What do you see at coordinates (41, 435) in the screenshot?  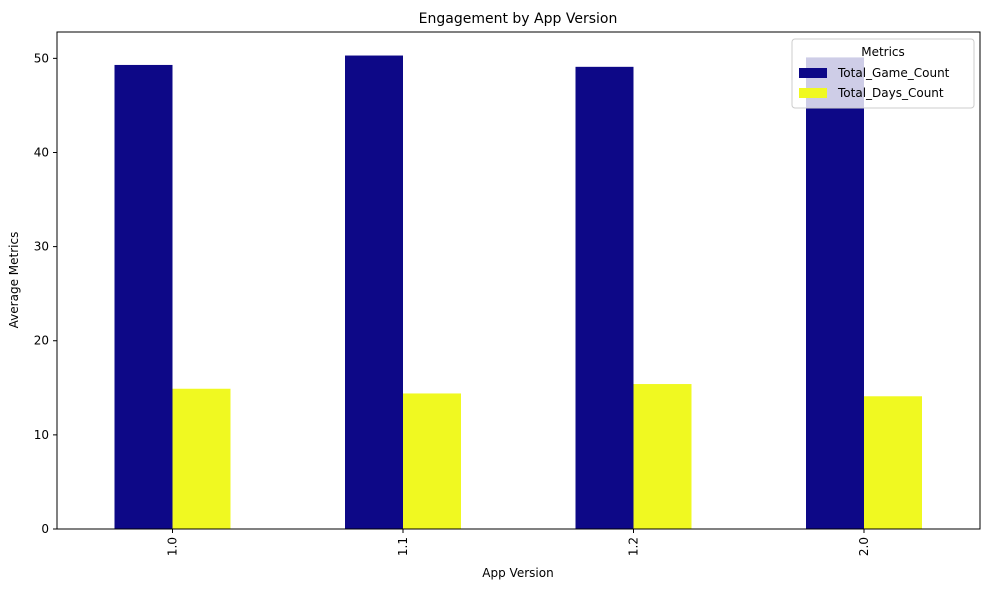 I see `y-tick-label: 10` at bounding box center [41, 435].